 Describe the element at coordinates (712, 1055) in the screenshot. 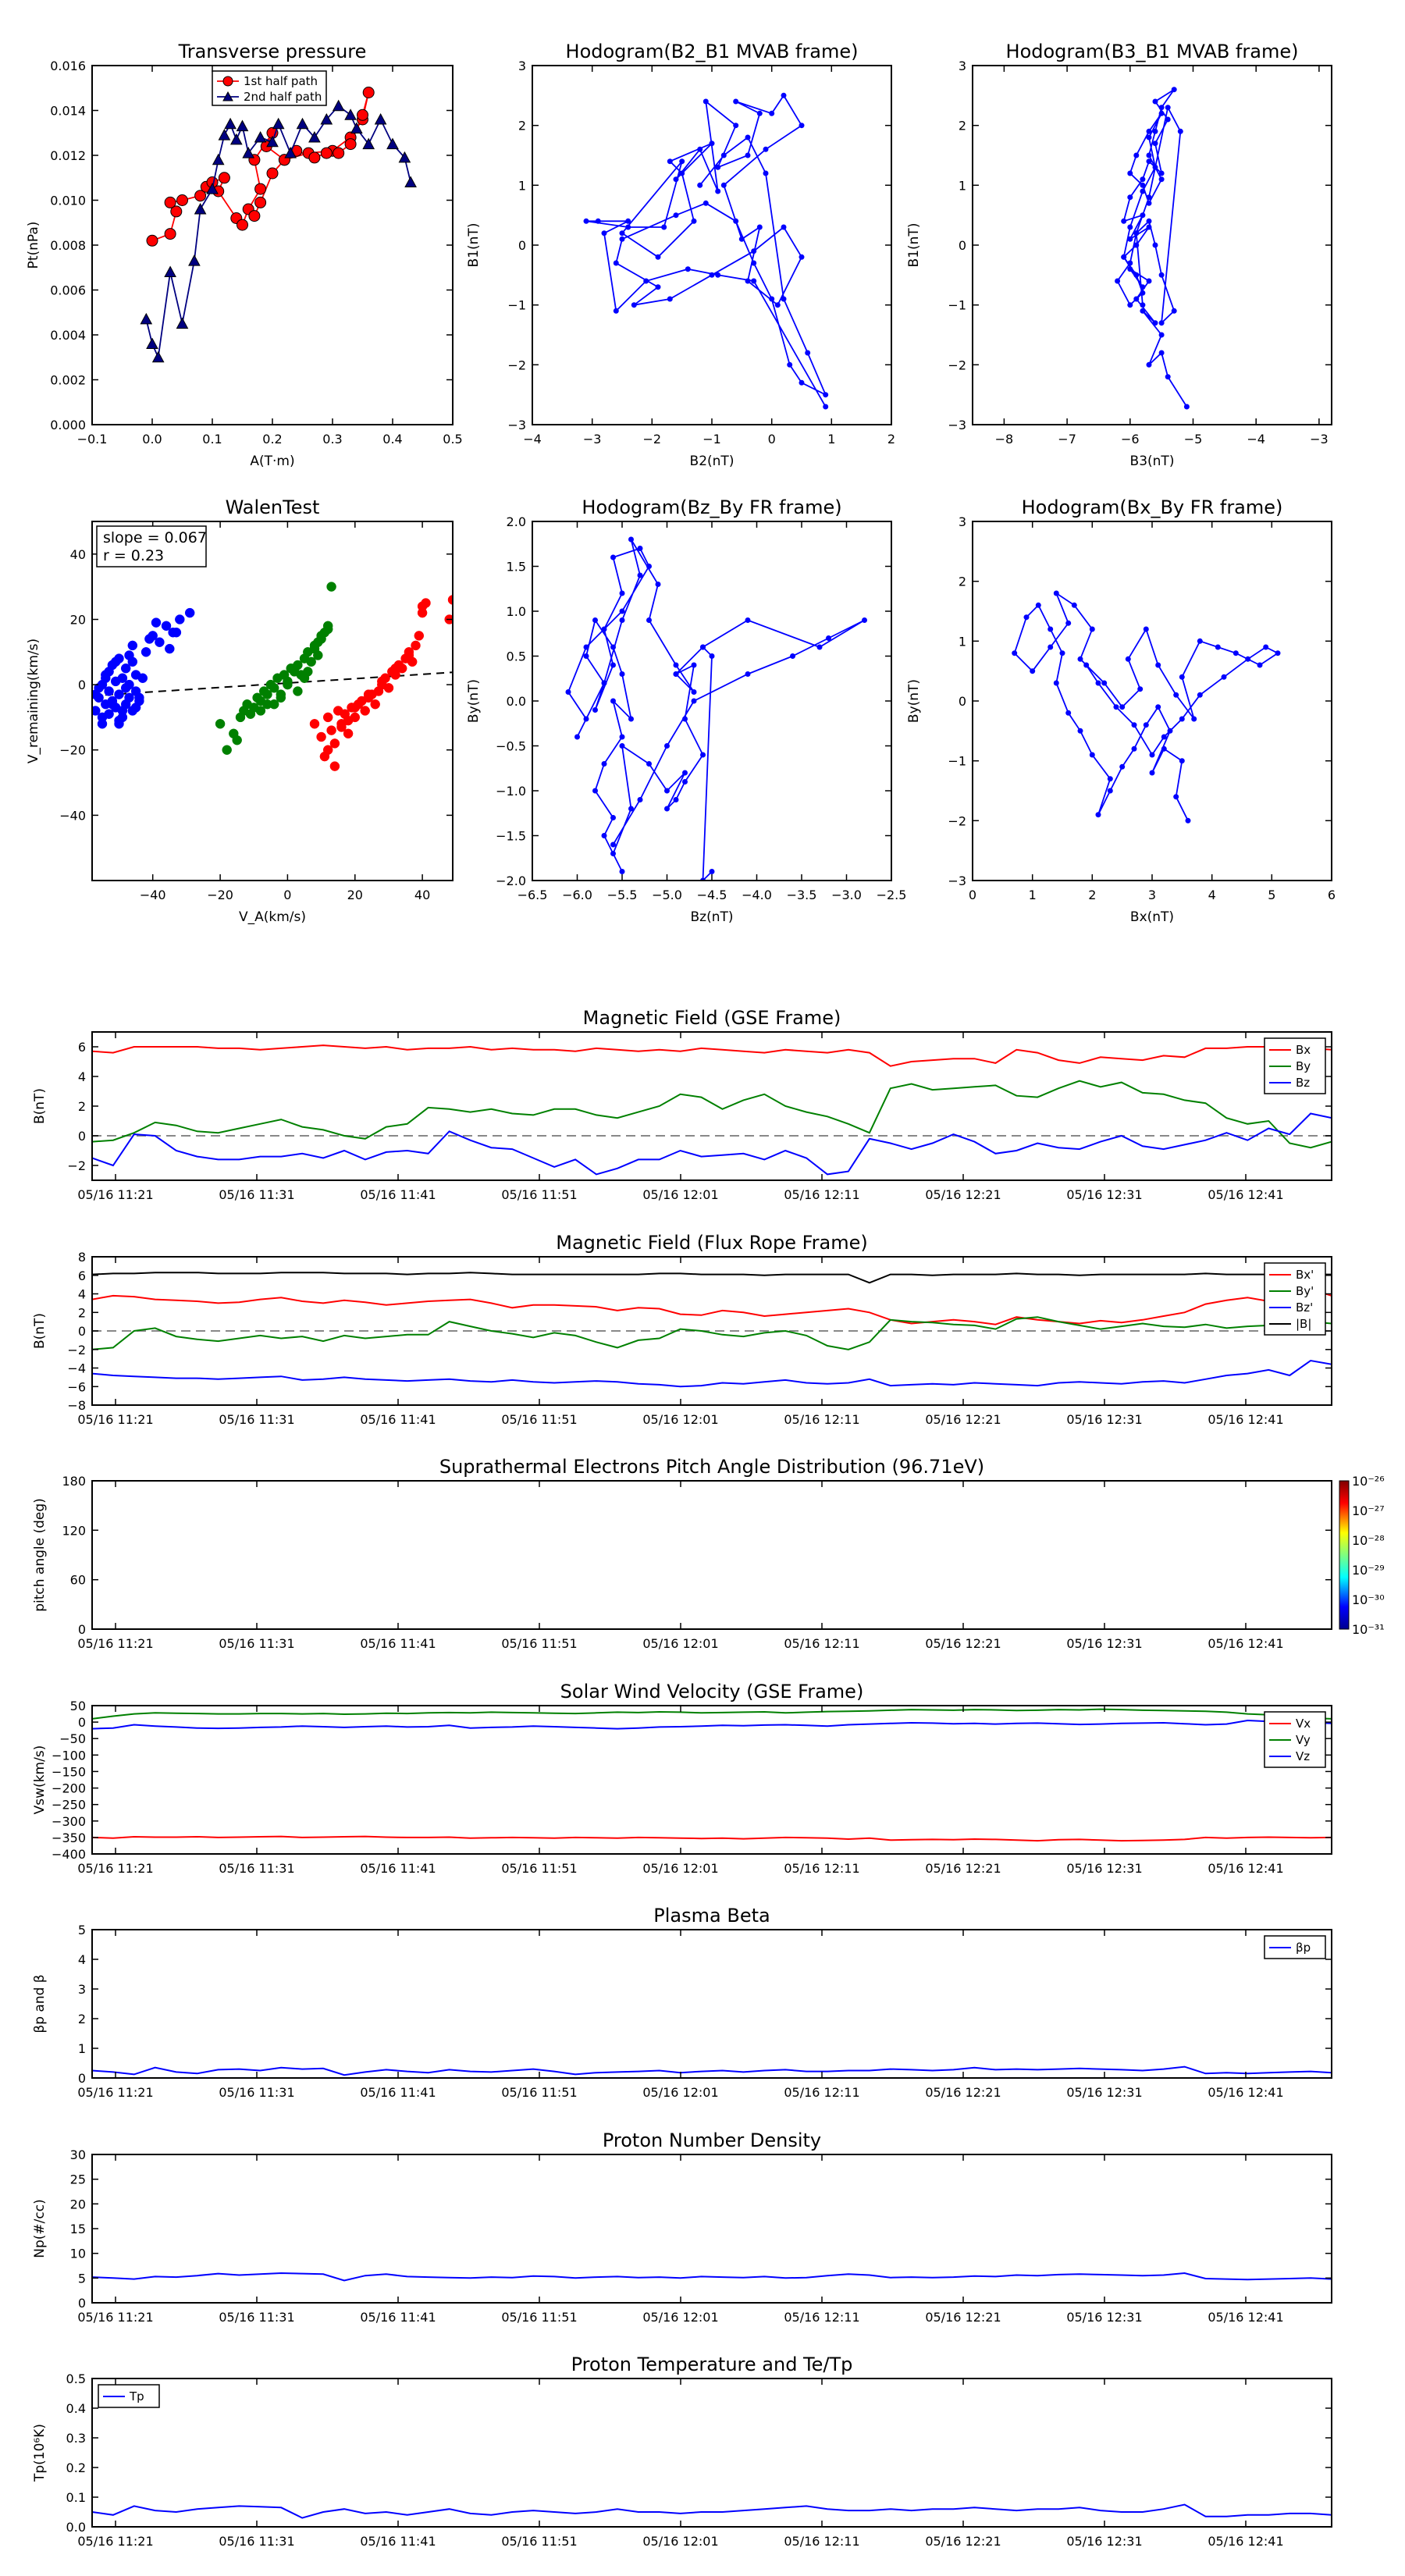

I see `series-line-Bx` at that location.